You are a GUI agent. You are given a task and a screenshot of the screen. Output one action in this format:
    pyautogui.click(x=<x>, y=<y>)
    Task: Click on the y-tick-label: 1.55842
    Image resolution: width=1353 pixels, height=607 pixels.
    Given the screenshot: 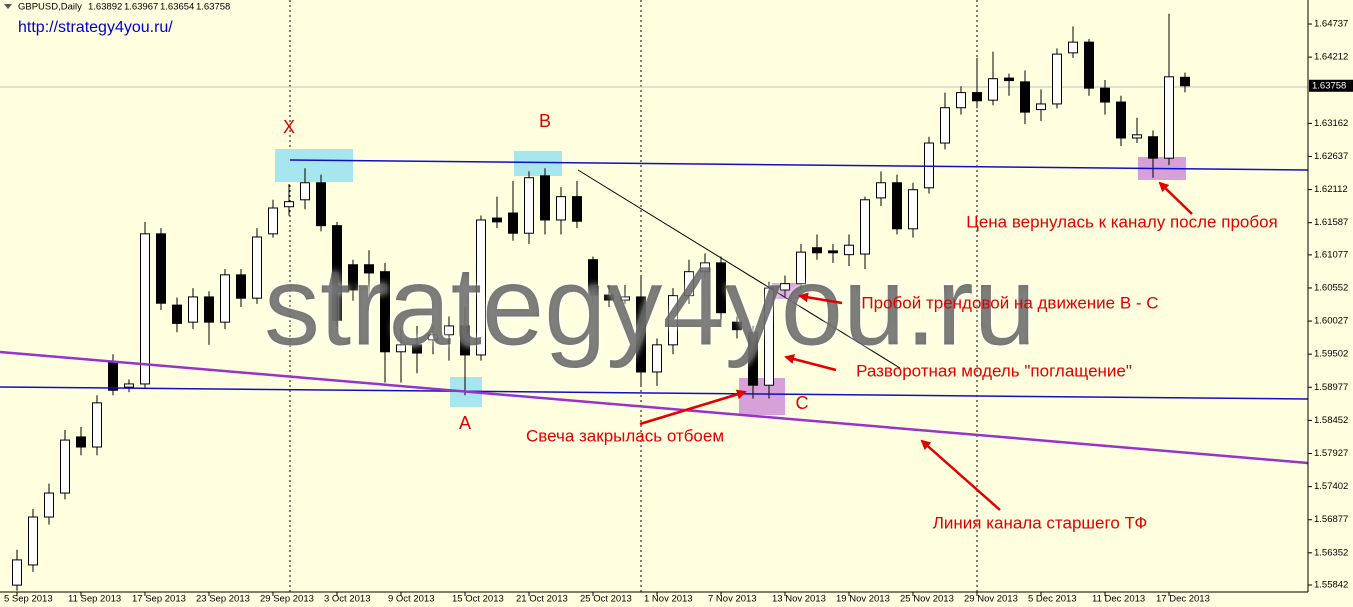 What is the action you would take?
    pyautogui.click(x=1331, y=585)
    